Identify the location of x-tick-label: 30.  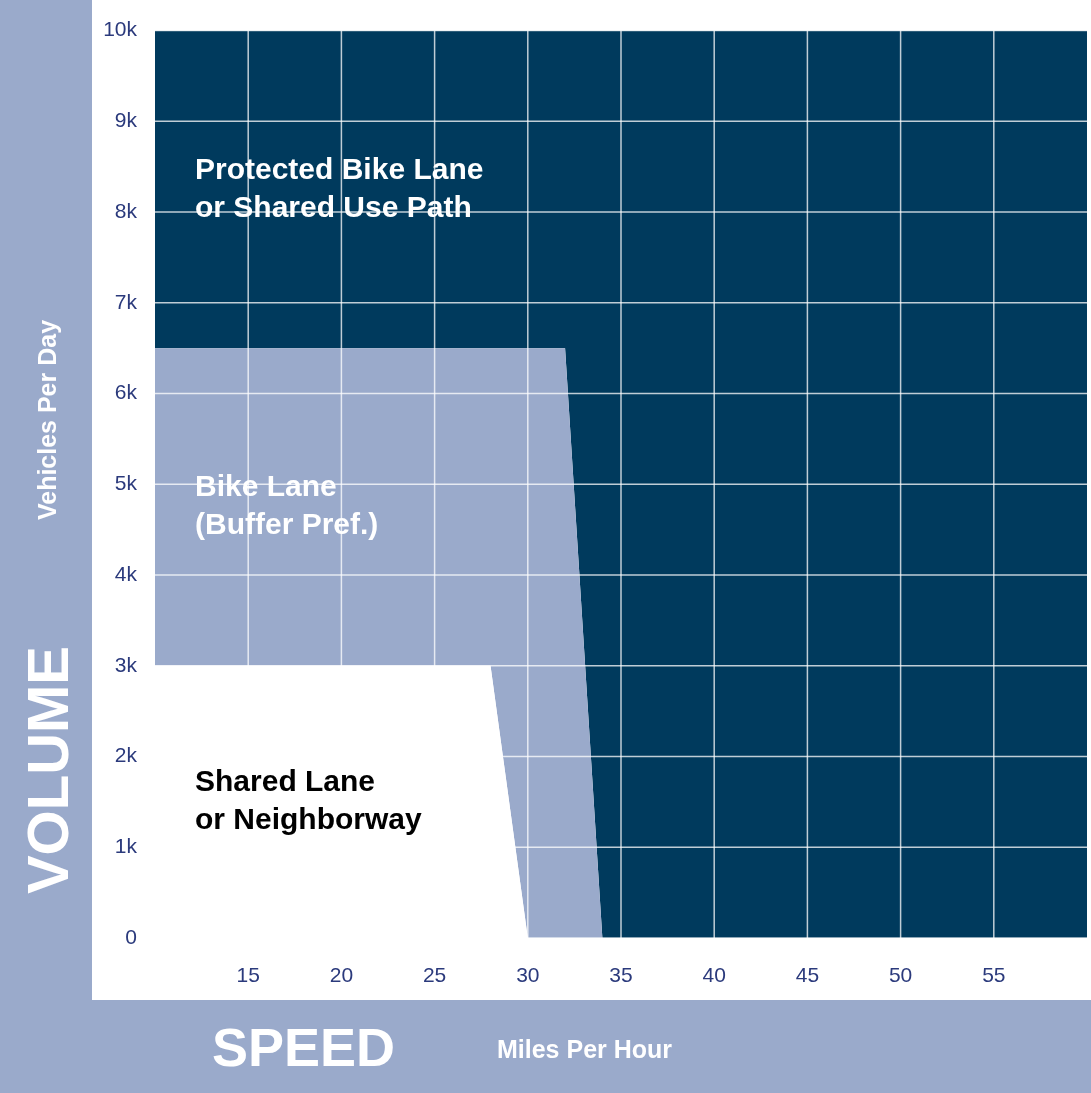
(528, 975).